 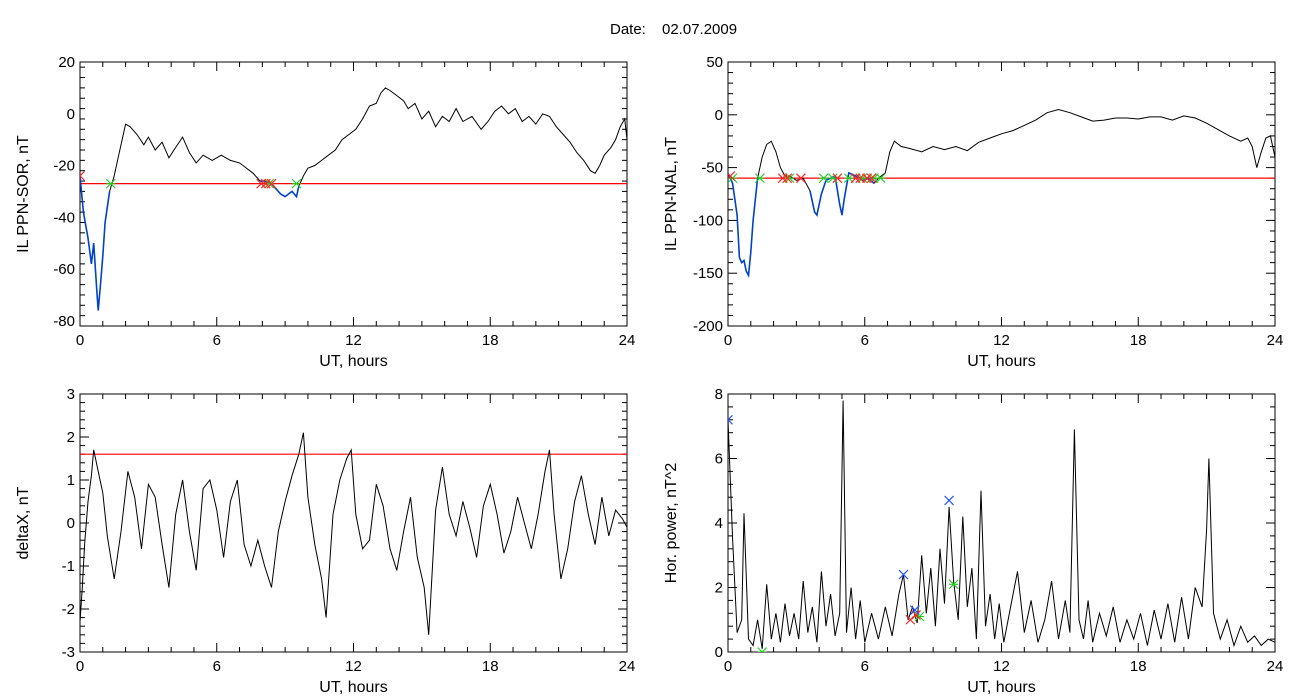 What do you see at coordinates (64, 217) in the screenshot?
I see `y-tick-label: -40` at bounding box center [64, 217].